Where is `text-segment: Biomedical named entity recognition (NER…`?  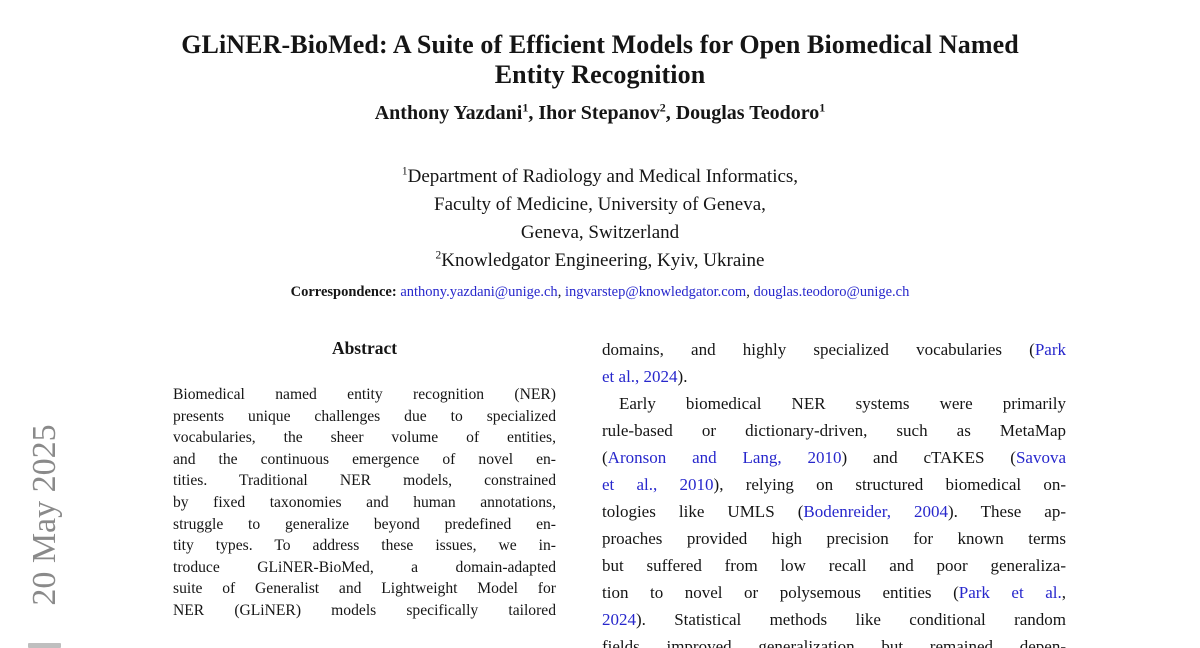
text-segment: Biomedical named entity recognition (NER… is located at coordinates (364, 394).